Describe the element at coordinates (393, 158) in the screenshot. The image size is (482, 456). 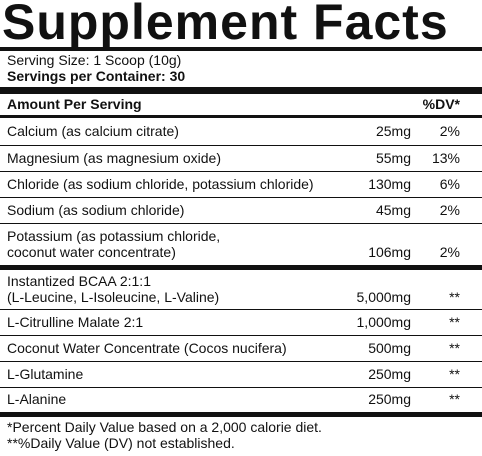
I see `nutrient-amount: 55mg` at that location.